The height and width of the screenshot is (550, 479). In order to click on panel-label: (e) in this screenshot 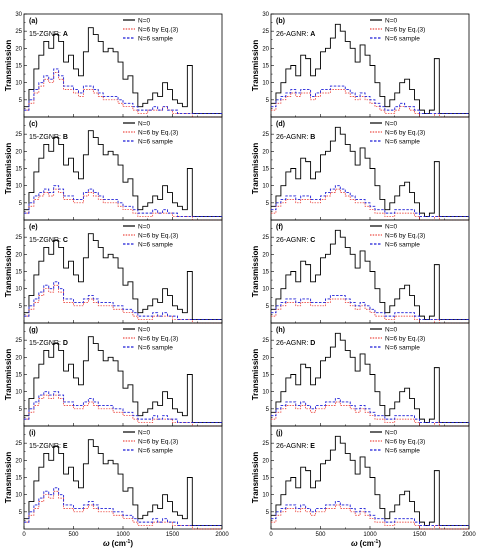, I will do `click(33, 227)`.